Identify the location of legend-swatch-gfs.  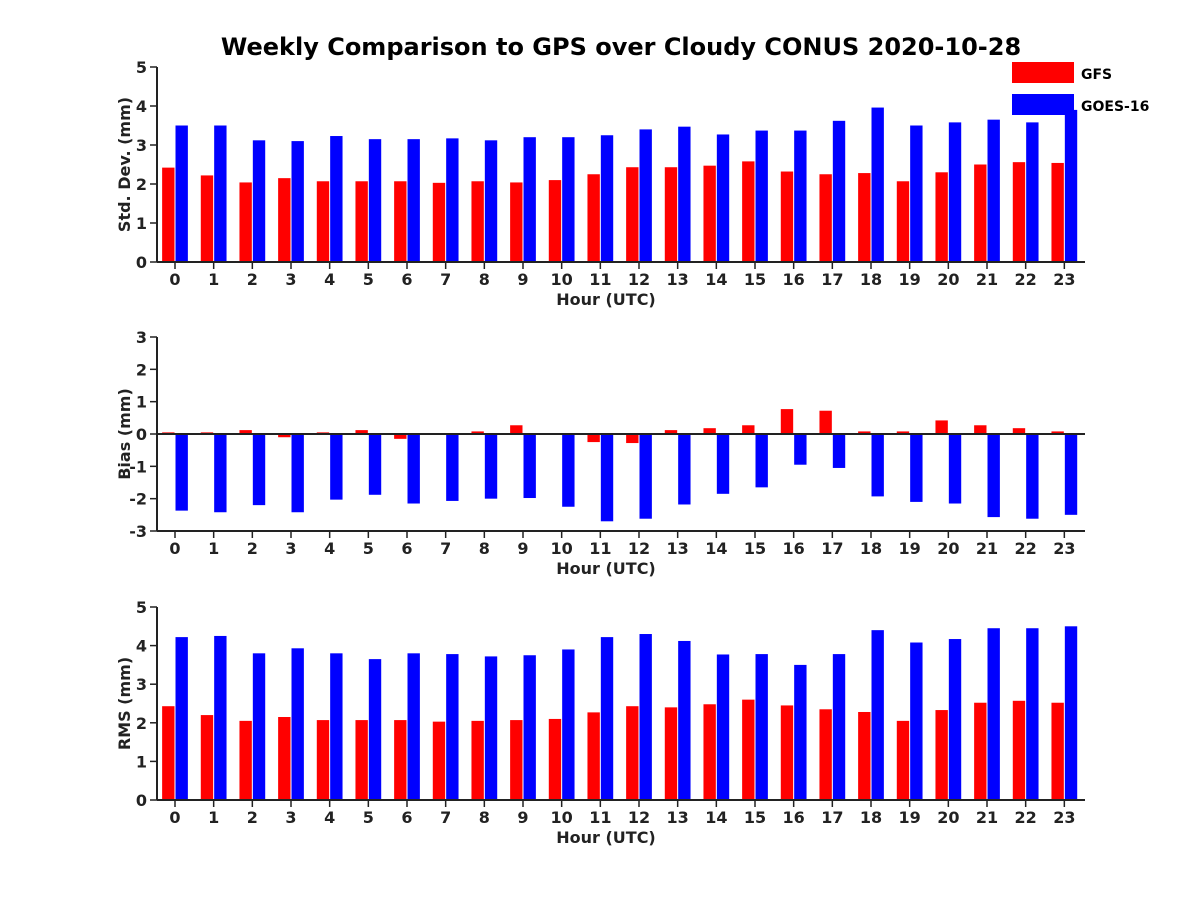
(1043, 72).